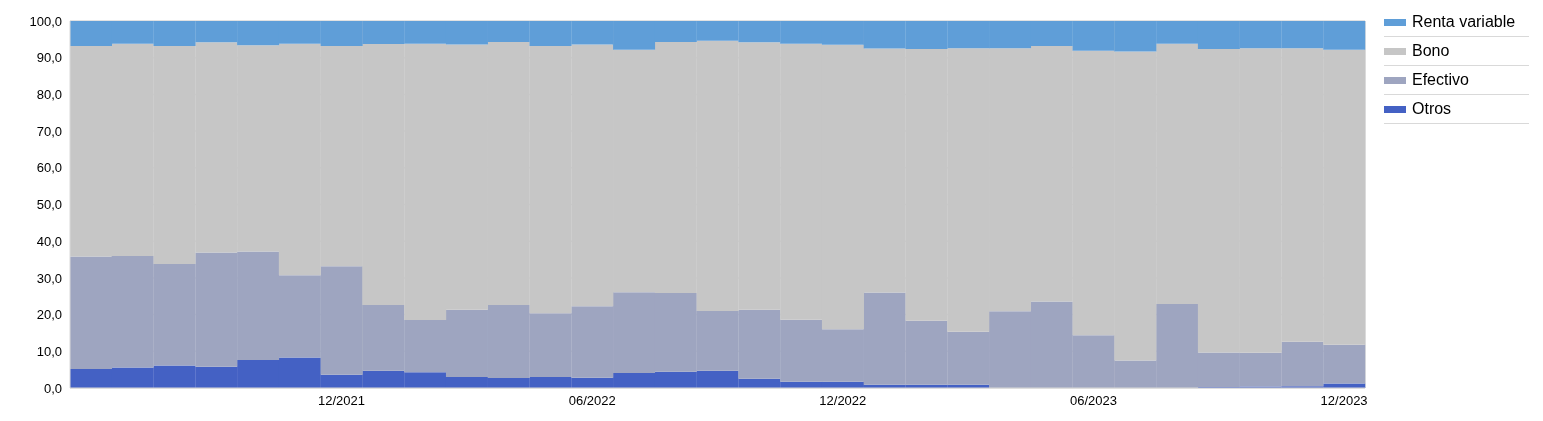  Describe the element at coordinates (49, 205) in the screenshot. I see `y-tick-label: 50,0` at that location.